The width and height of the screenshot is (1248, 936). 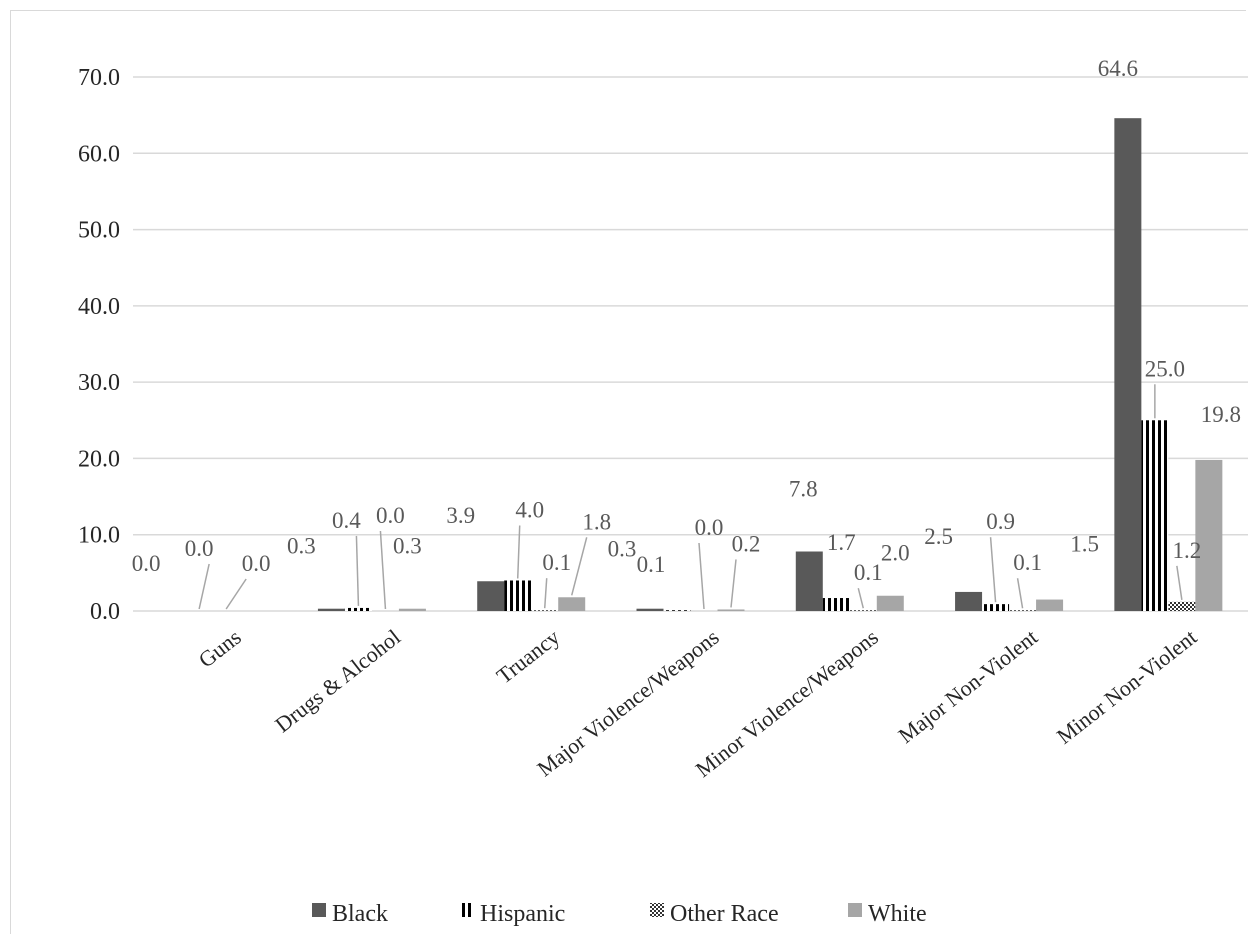 What do you see at coordinates (1000, 521) in the screenshot?
I see `data-label: 0.9` at bounding box center [1000, 521].